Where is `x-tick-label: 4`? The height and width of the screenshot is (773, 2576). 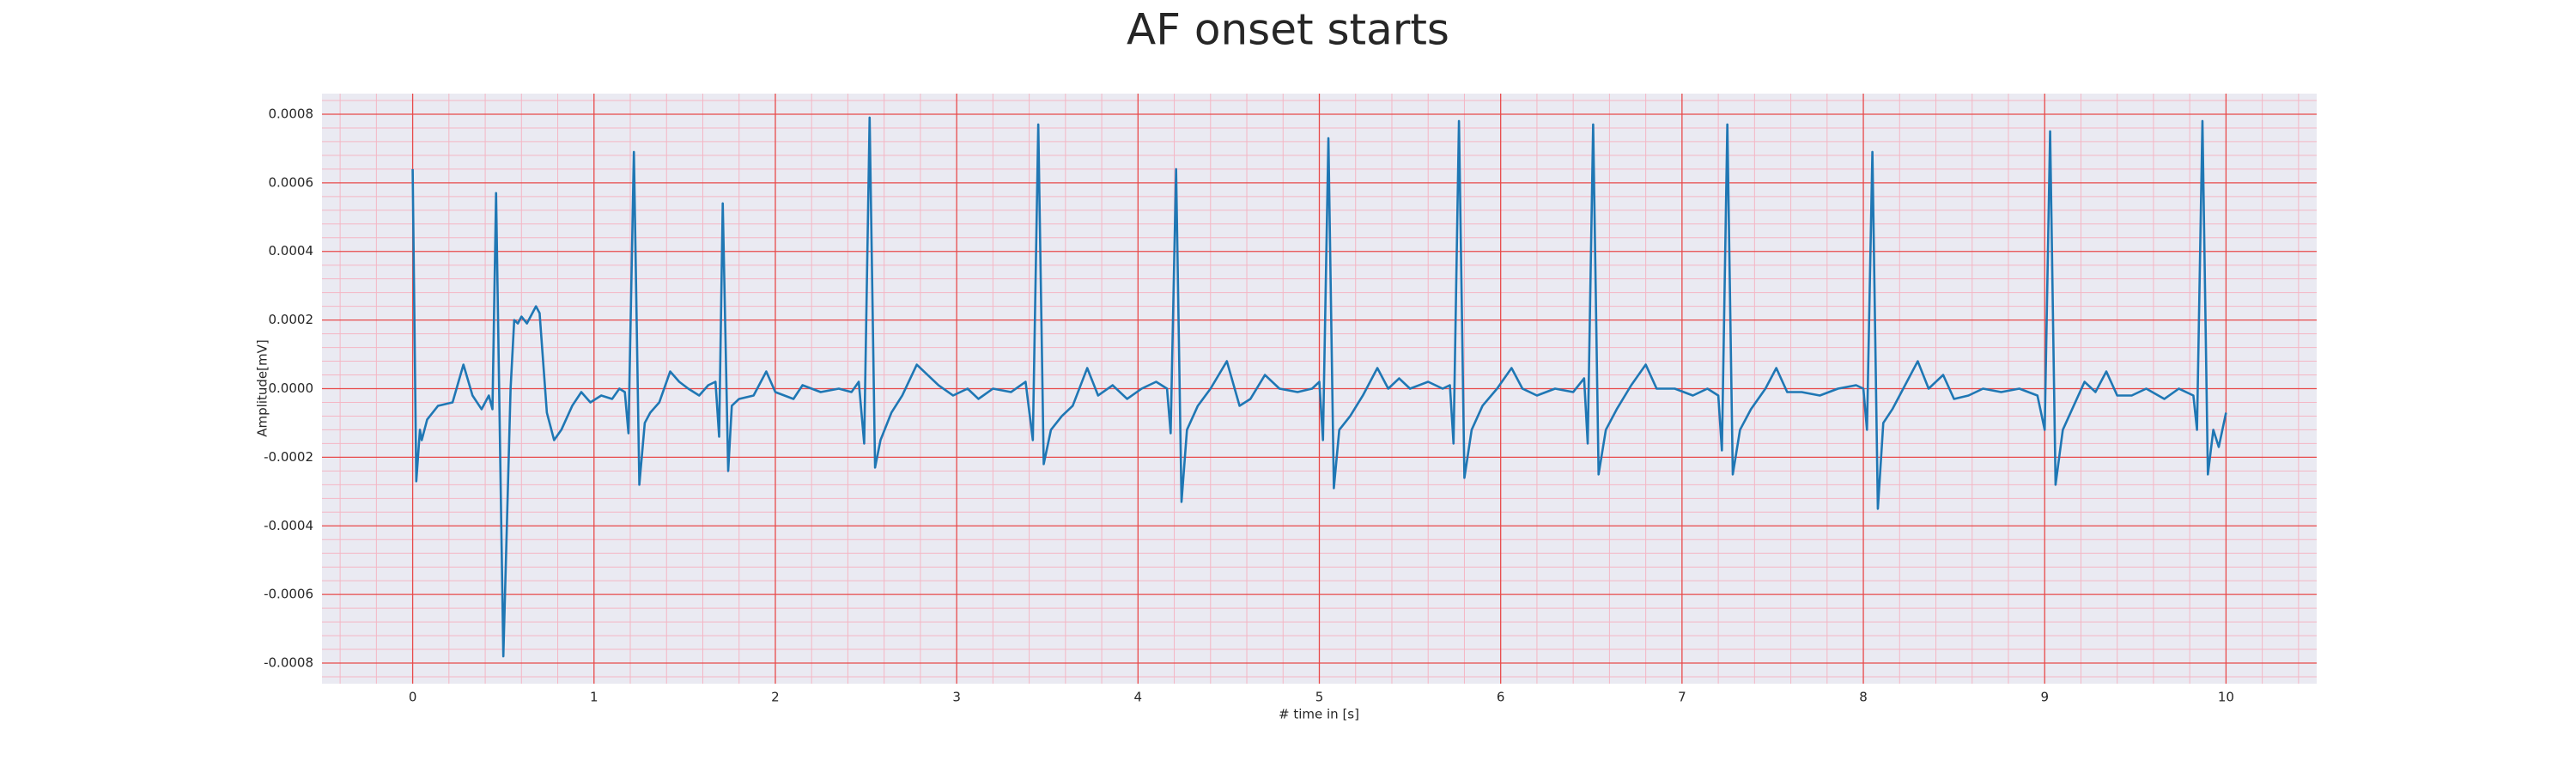 x-tick-label: 4 is located at coordinates (1138, 697).